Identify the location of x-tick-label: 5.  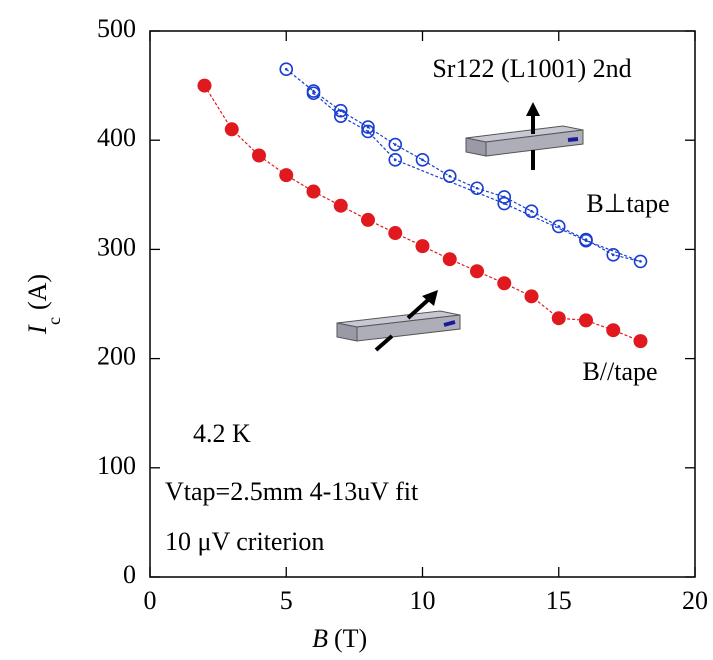
(286, 600).